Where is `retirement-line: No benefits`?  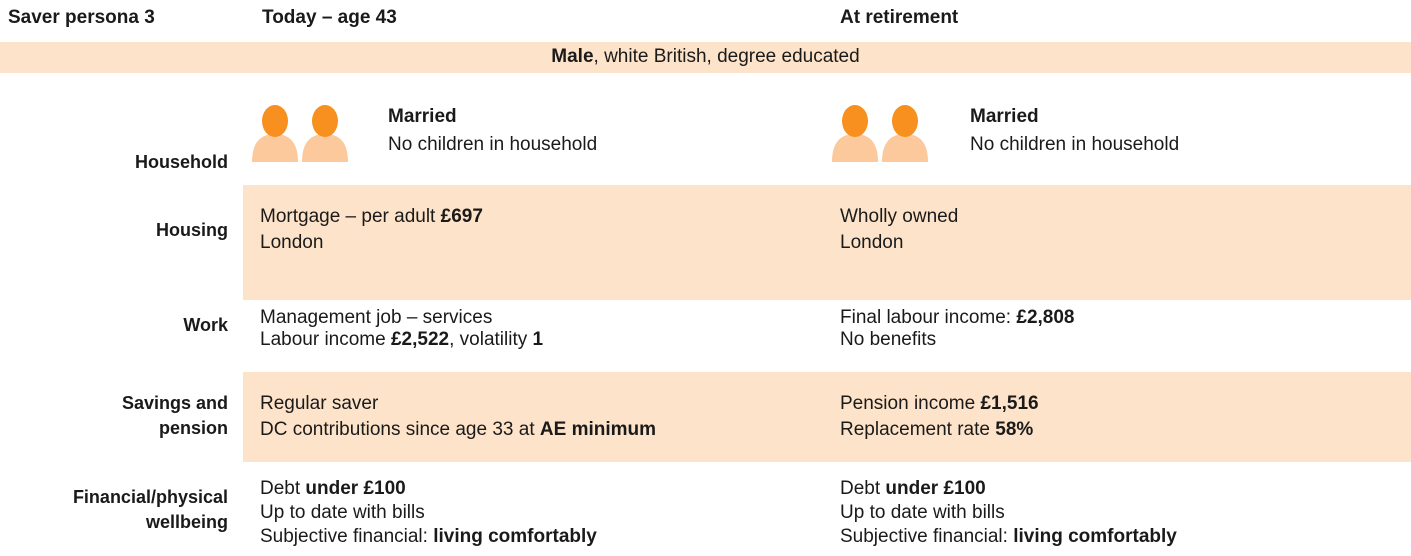
retirement-line: No benefits is located at coordinates (888, 340).